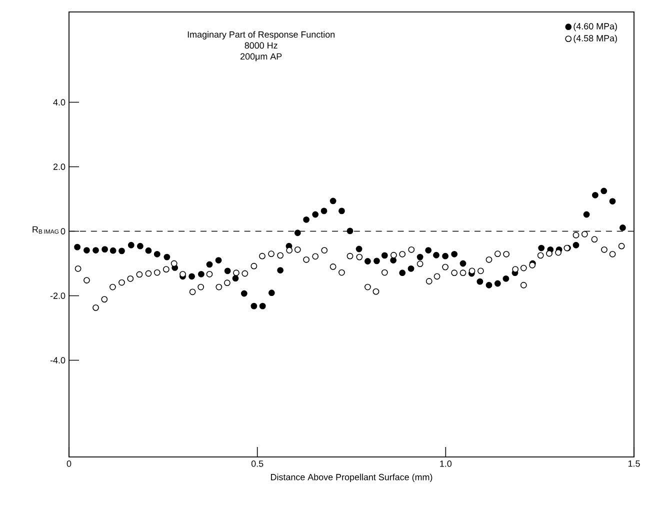 The image size is (649, 505). What do you see at coordinates (261, 45) in the screenshot?
I see `text: 8000 Hz` at bounding box center [261, 45].